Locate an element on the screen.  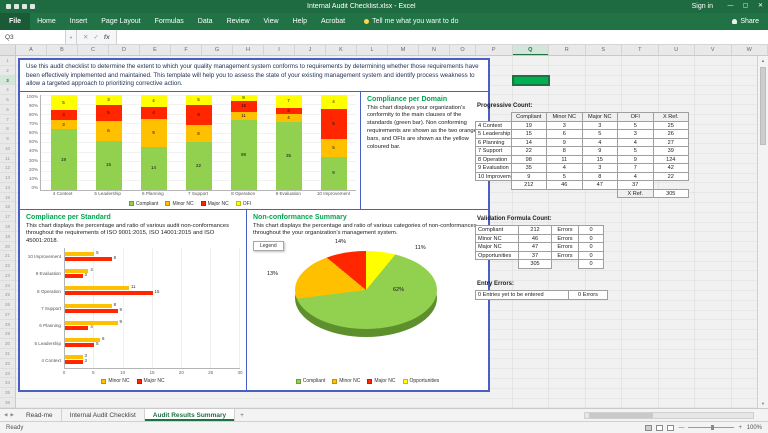
column-header-V: V is located at coordinates (713, 50).